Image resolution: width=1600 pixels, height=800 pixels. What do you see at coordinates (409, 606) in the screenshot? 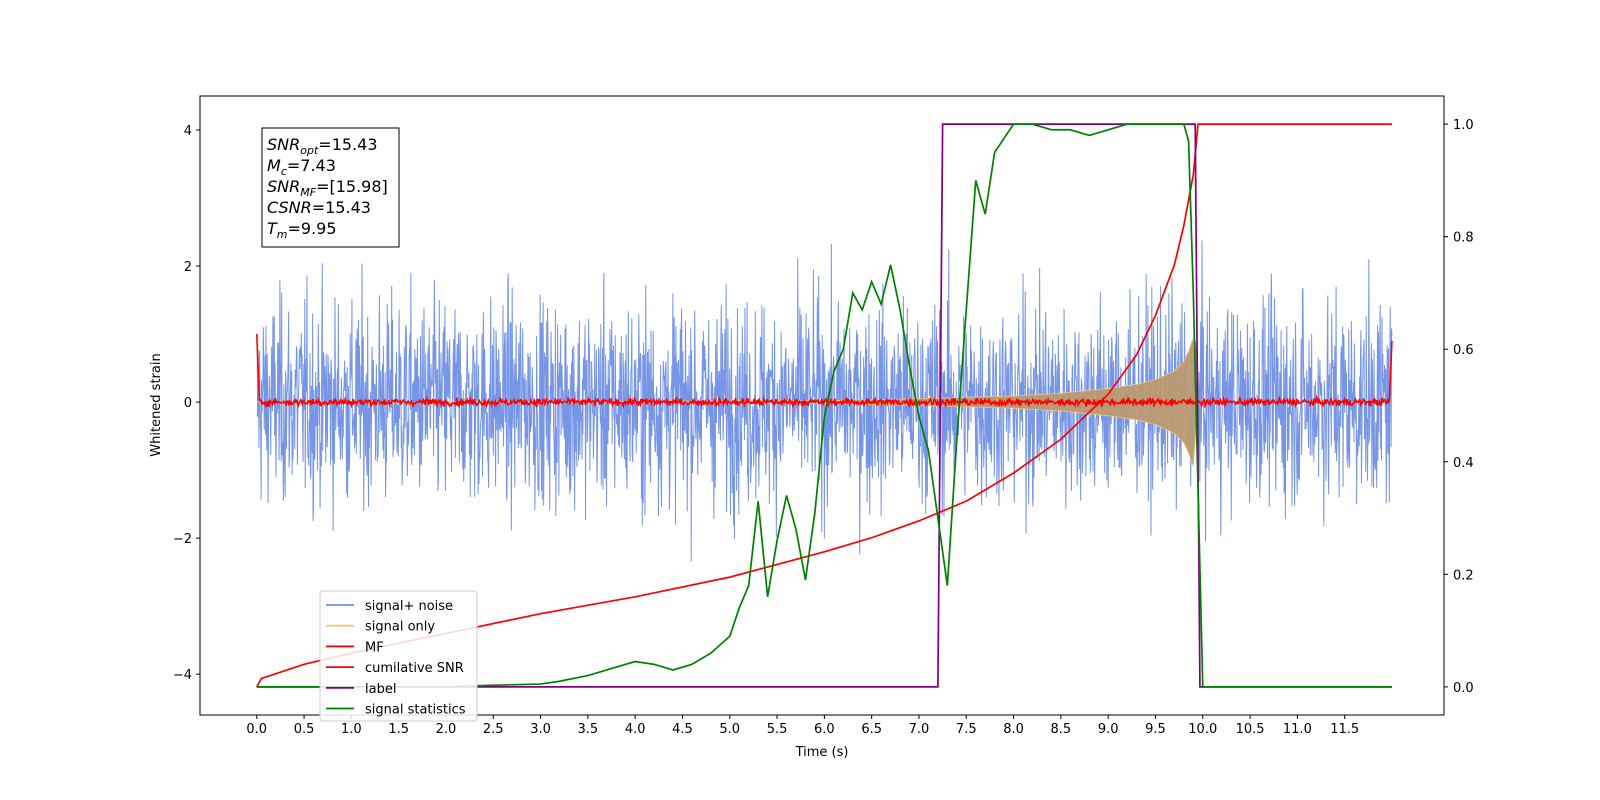
I see `legend-entry: signal+ noise` at bounding box center [409, 606].